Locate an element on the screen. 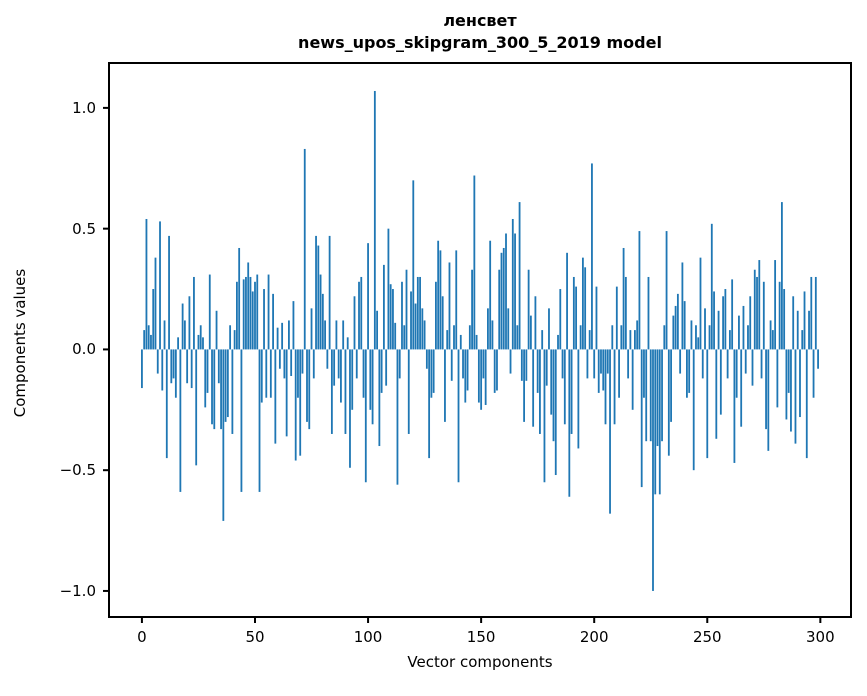 The image size is (867, 696). y-tick-label: 0.0 is located at coordinates (84, 349).